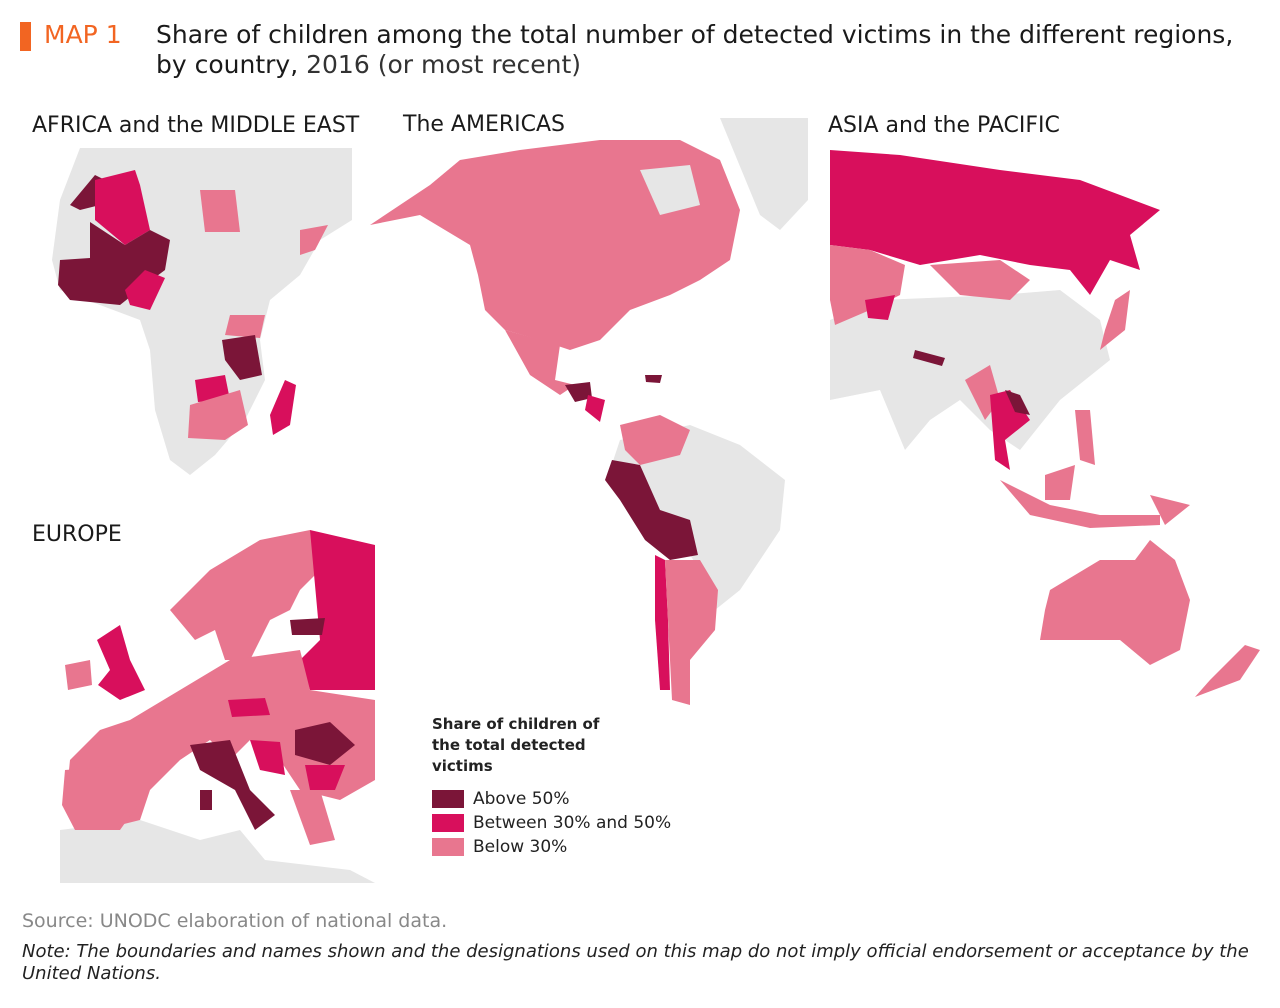  What do you see at coordinates (1017, 402) in the screenshot?
I see `asia-laos` at bounding box center [1017, 402].